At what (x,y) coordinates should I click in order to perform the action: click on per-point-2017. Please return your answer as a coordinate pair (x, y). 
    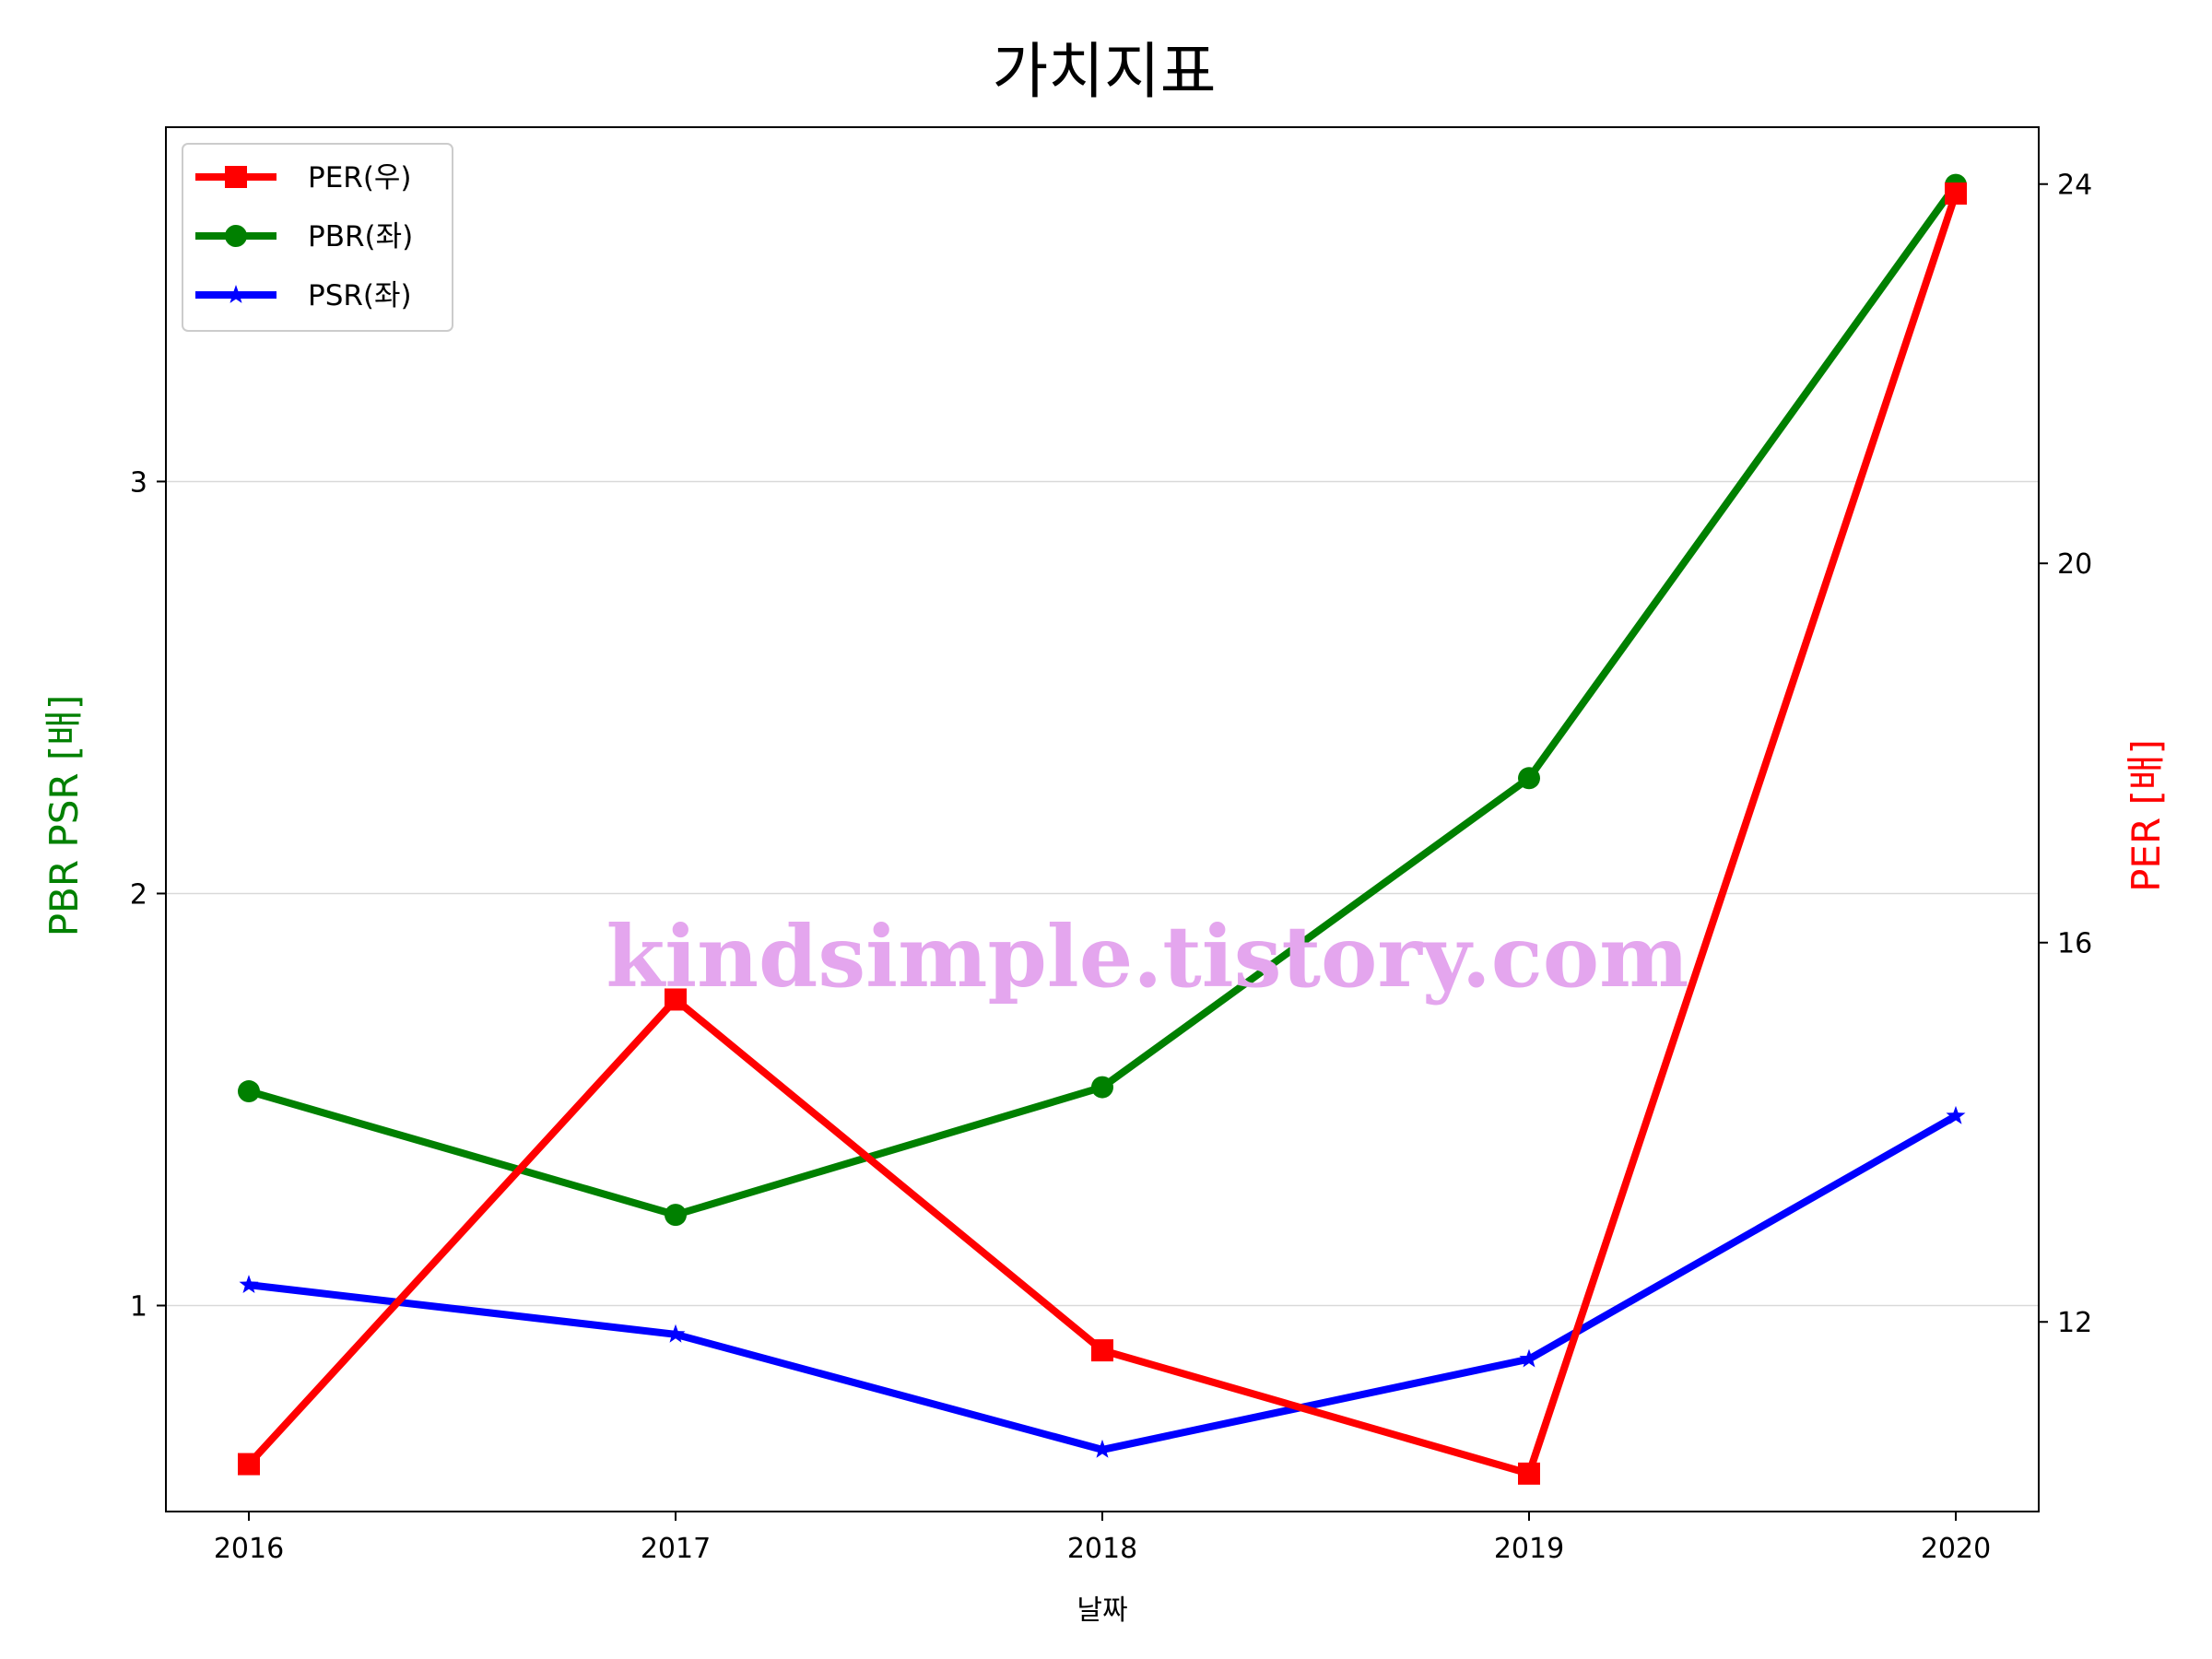
    Looking at the image, I should click on (676, 999).